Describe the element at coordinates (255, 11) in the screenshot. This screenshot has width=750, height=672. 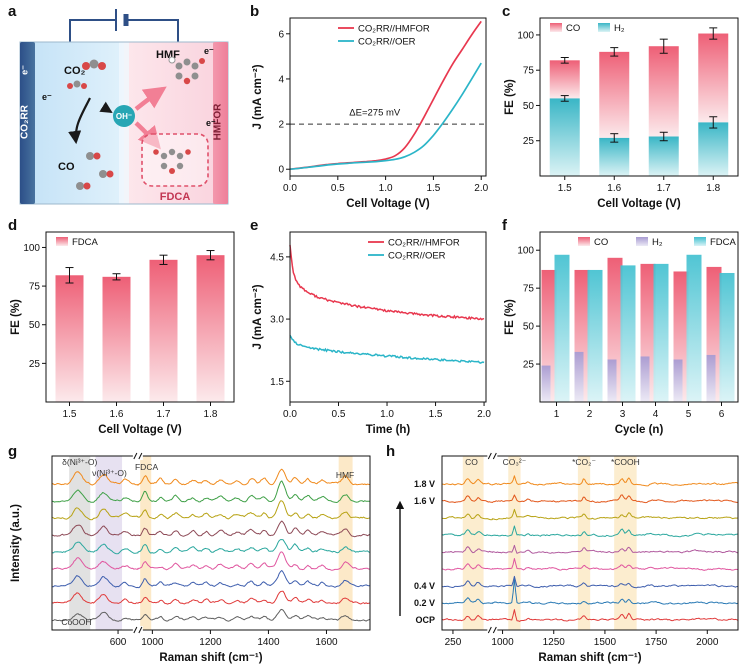
I see `panel-label-b: b` at that location.